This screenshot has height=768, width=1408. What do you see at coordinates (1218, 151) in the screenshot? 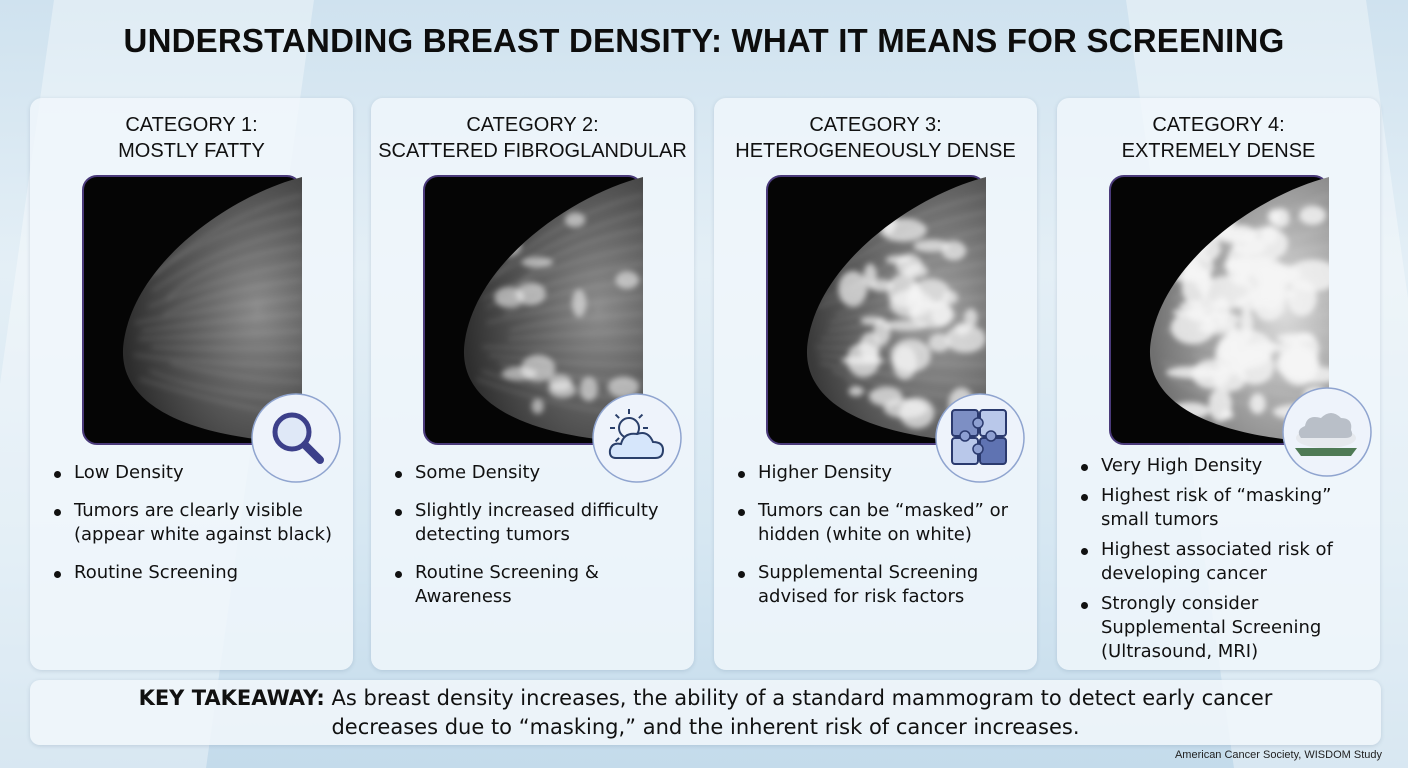
I see `card-name: EXTREMELY DENSE` at bounding box center [1218, 151].